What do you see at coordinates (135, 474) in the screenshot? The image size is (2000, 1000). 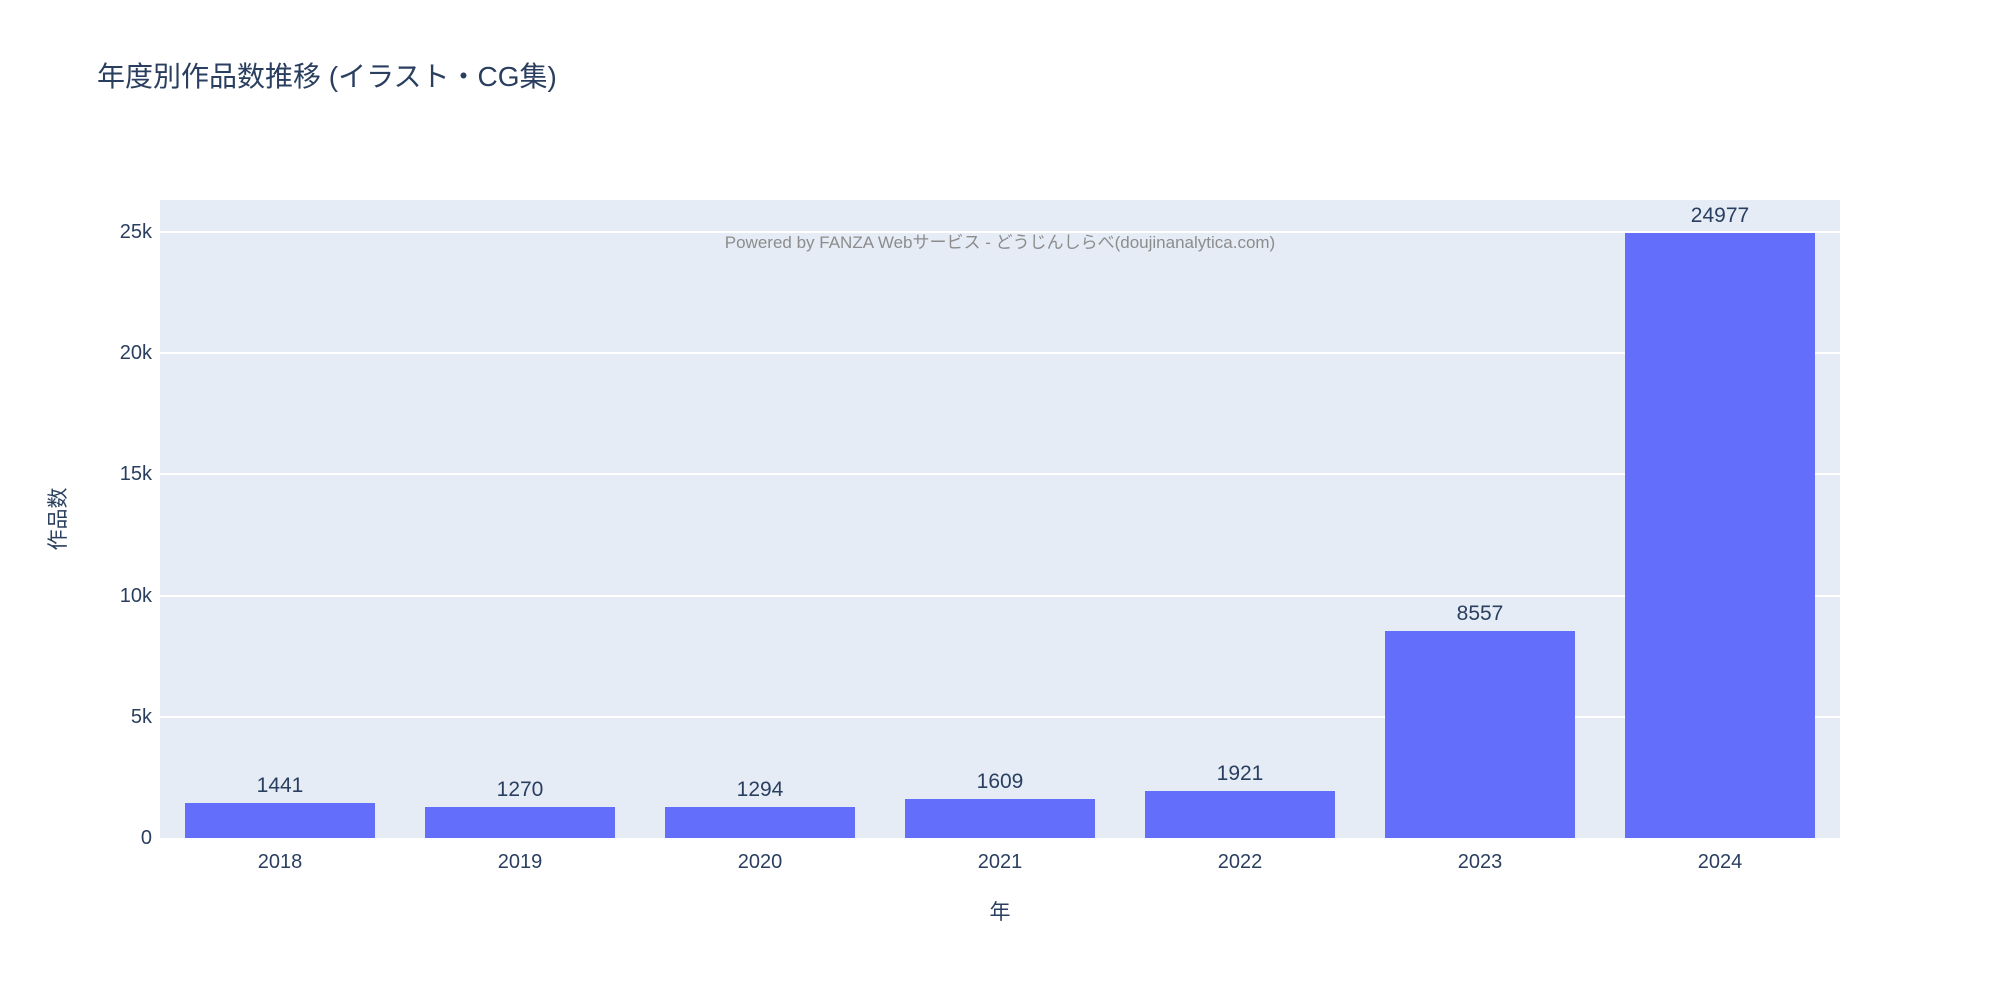 I see `y-tick-label: 15k` at bounding box center [135, 474].